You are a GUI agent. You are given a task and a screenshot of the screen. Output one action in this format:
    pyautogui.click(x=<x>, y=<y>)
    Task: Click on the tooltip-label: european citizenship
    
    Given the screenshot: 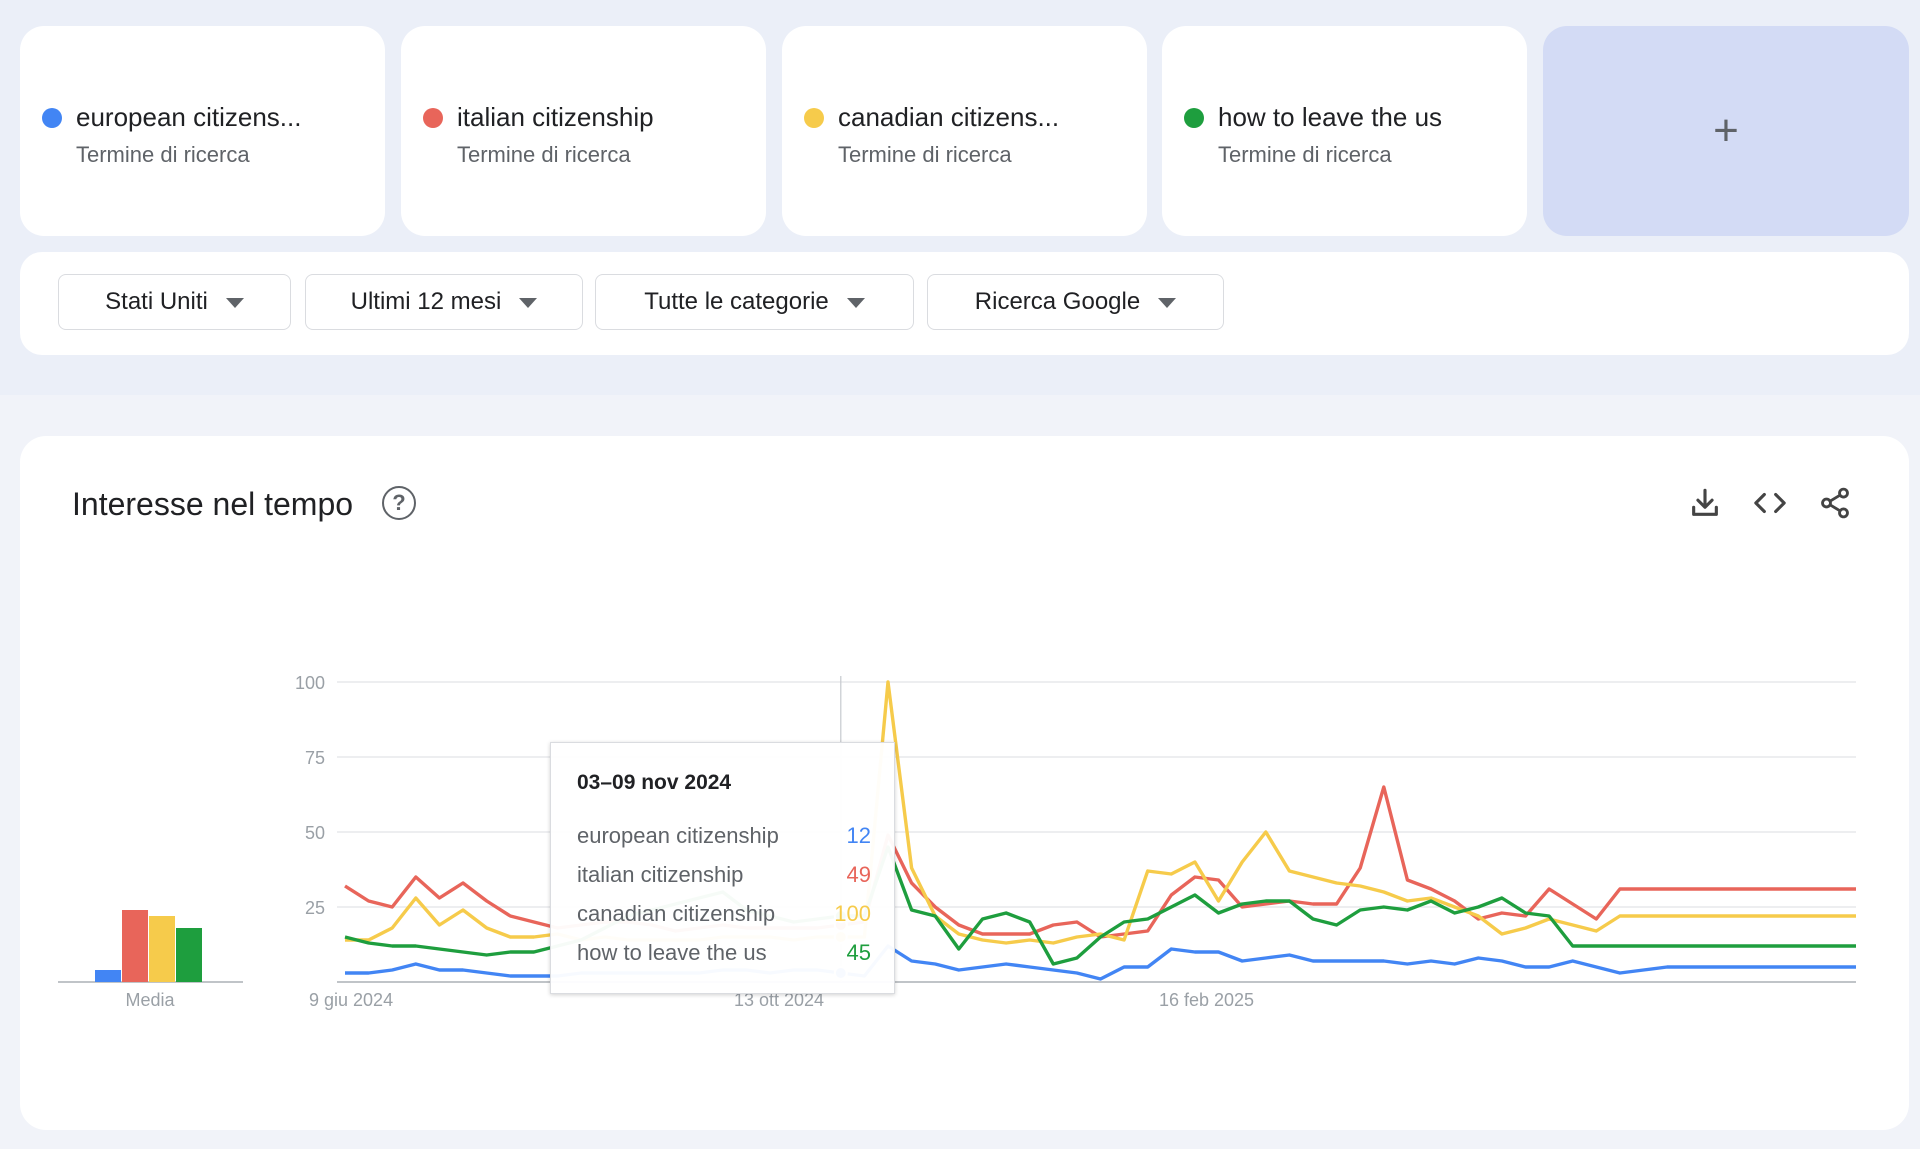 What is the action you would take?
    pyautogui.click(x=678, y=835)
    